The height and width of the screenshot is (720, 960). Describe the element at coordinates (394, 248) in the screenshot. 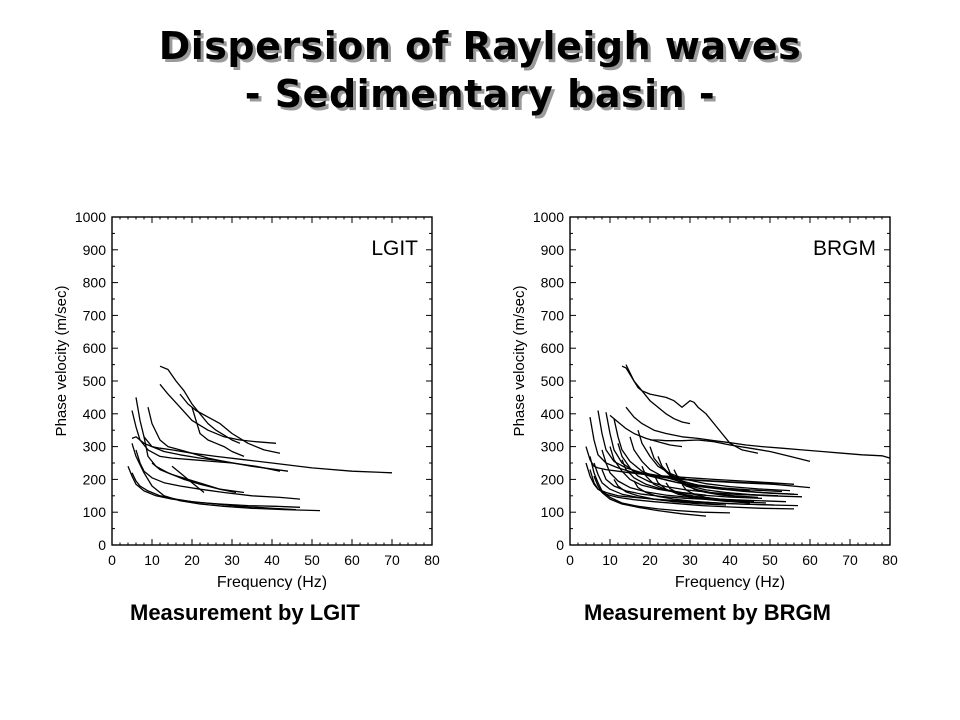

I see `chart-tag: LGIT` at that location.